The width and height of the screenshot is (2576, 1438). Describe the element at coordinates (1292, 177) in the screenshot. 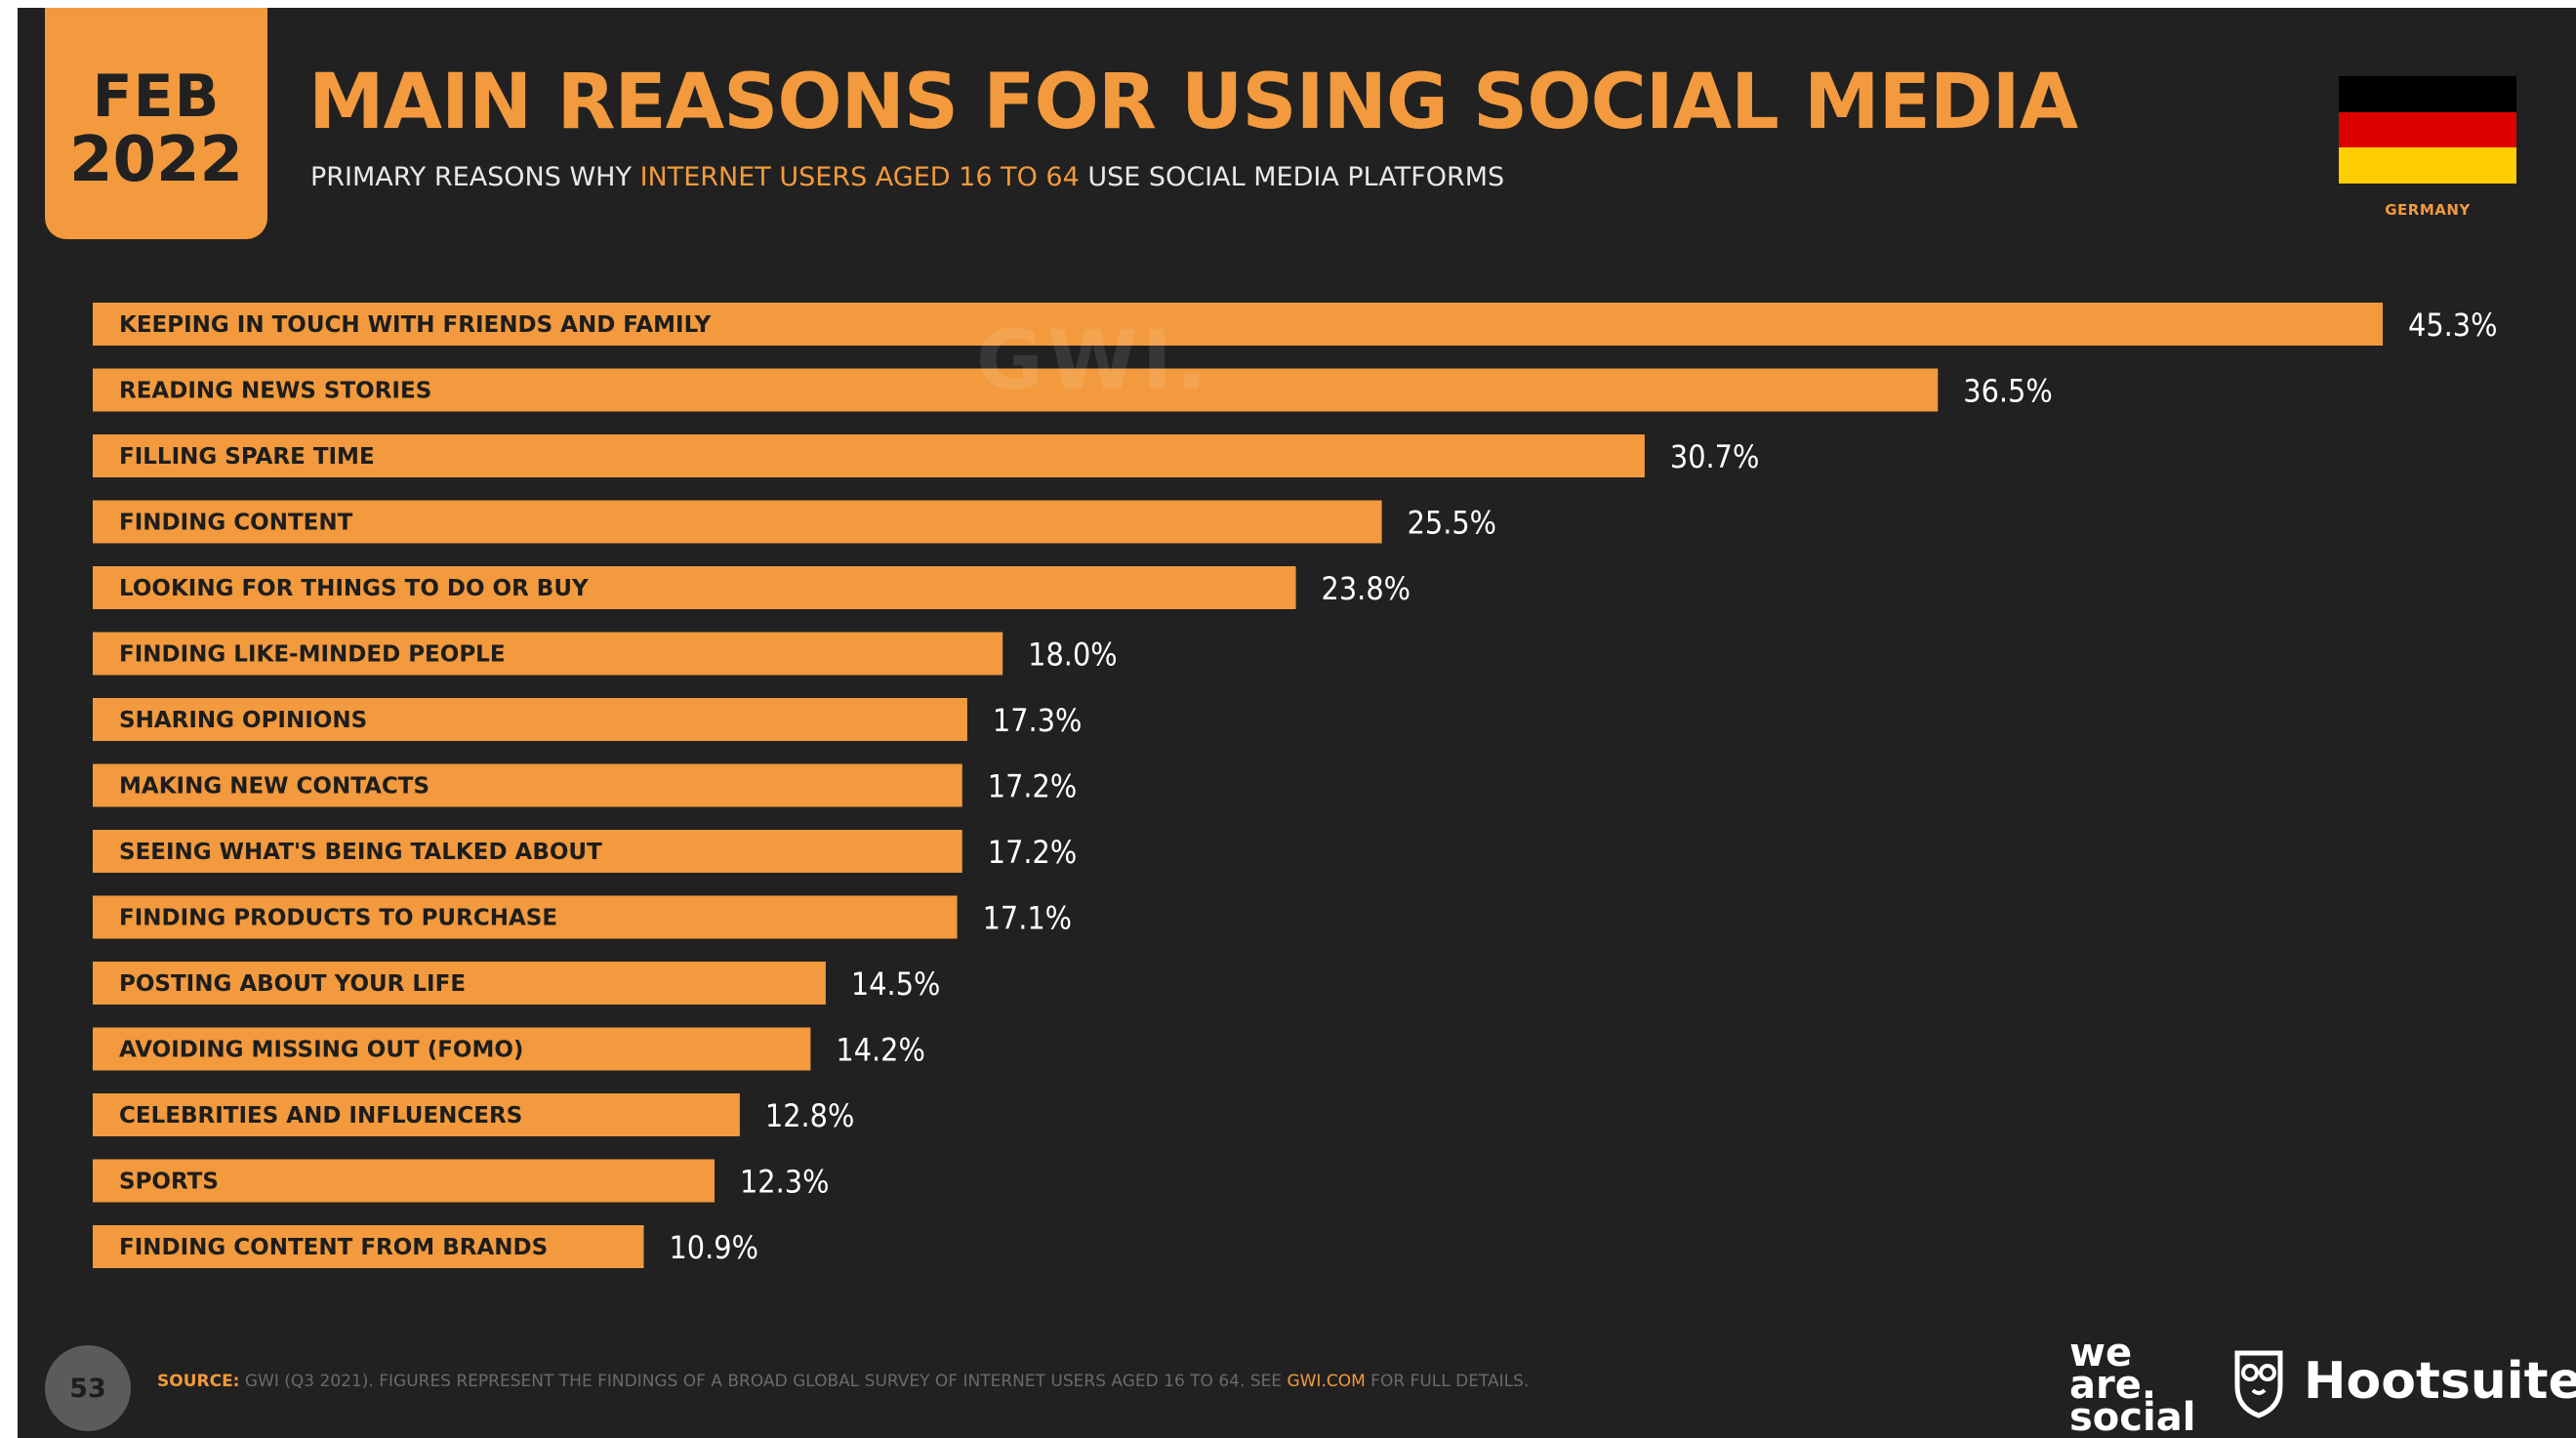

I see `subtitle-end: USE SOCIAL MEDIA PLATFORMS` at that location.